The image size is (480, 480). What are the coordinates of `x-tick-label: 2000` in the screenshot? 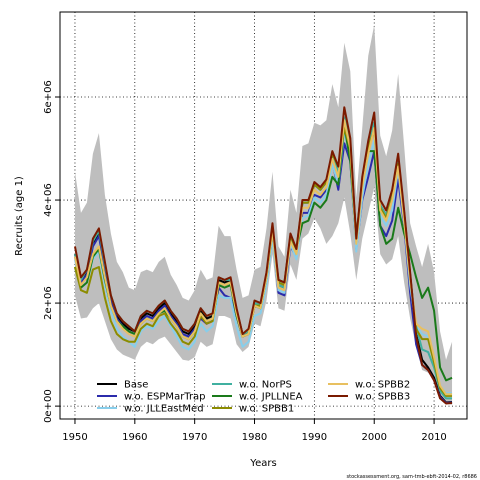 It's located at (374, 437).